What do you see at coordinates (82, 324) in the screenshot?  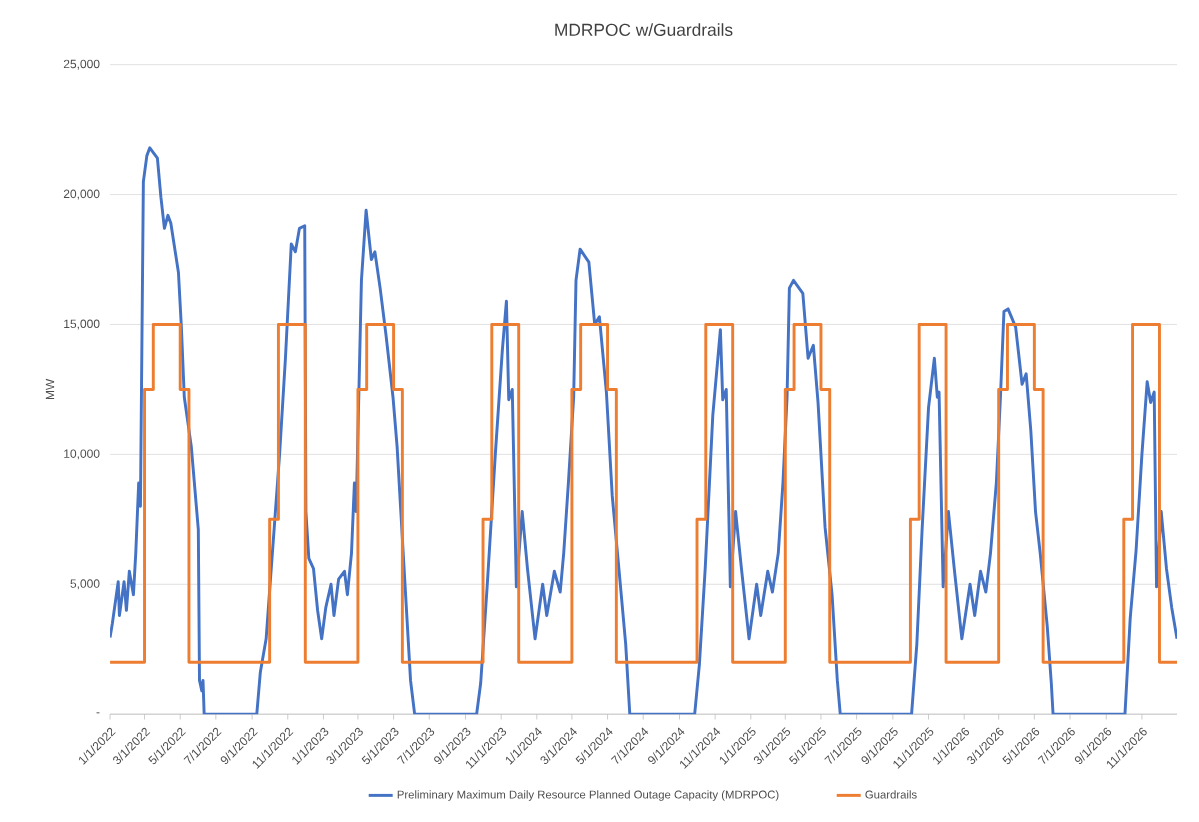 I see `y-tick-label: 15,000` at bounding box center [82, 324].